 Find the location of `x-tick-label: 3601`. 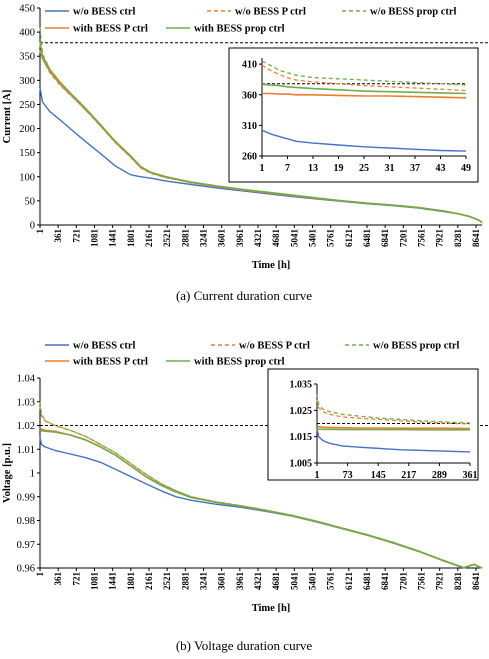

x-tick-label: 3601 is located at coordinates (222, 238).